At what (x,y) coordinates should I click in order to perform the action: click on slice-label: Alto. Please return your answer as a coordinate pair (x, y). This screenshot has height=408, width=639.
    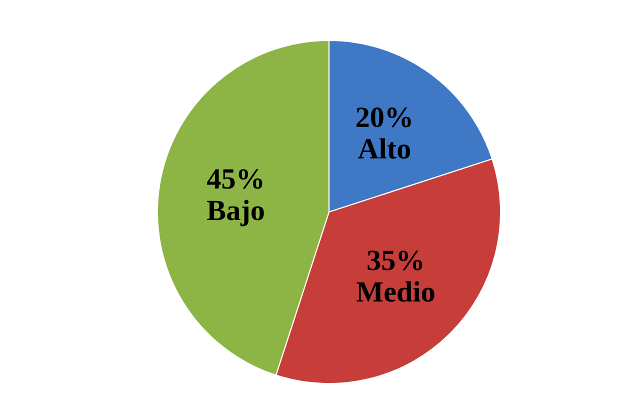
    Looking at the image, I should click on (384, 148).